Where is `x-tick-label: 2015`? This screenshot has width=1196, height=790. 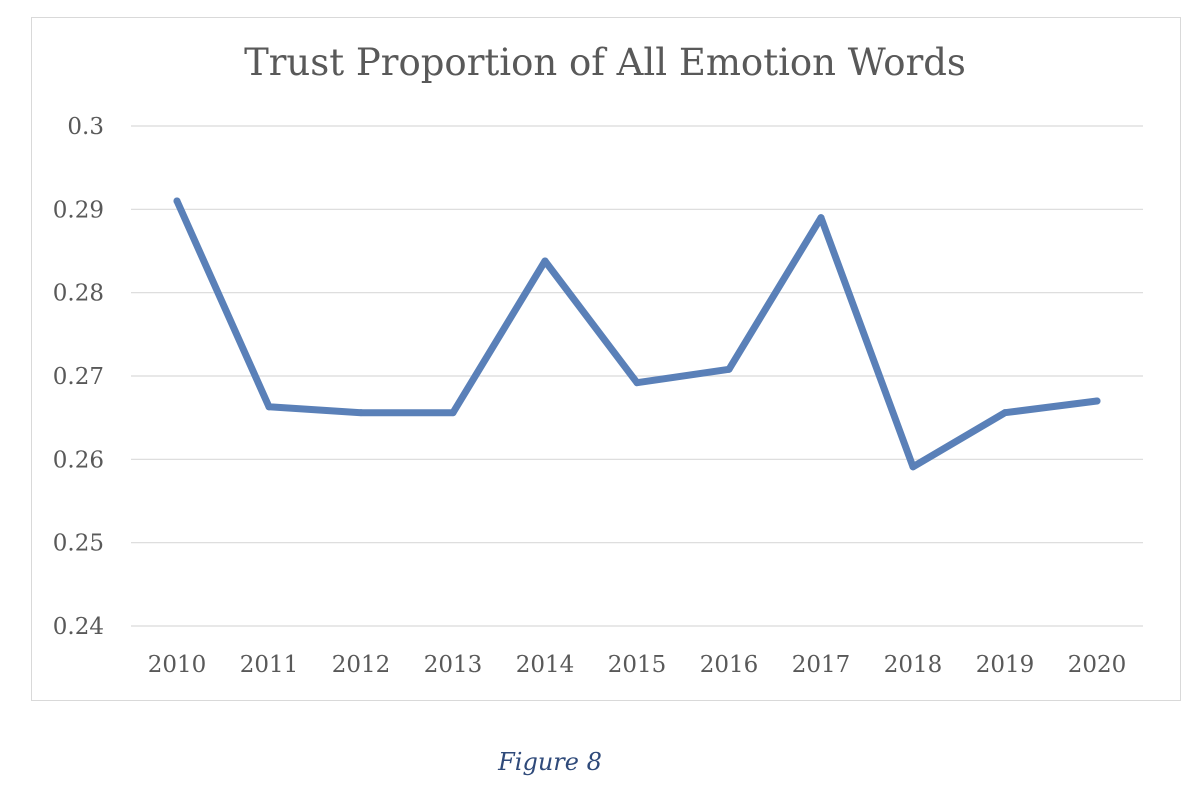
x-tick-label: 2015 is located at coordinates (637, 665).